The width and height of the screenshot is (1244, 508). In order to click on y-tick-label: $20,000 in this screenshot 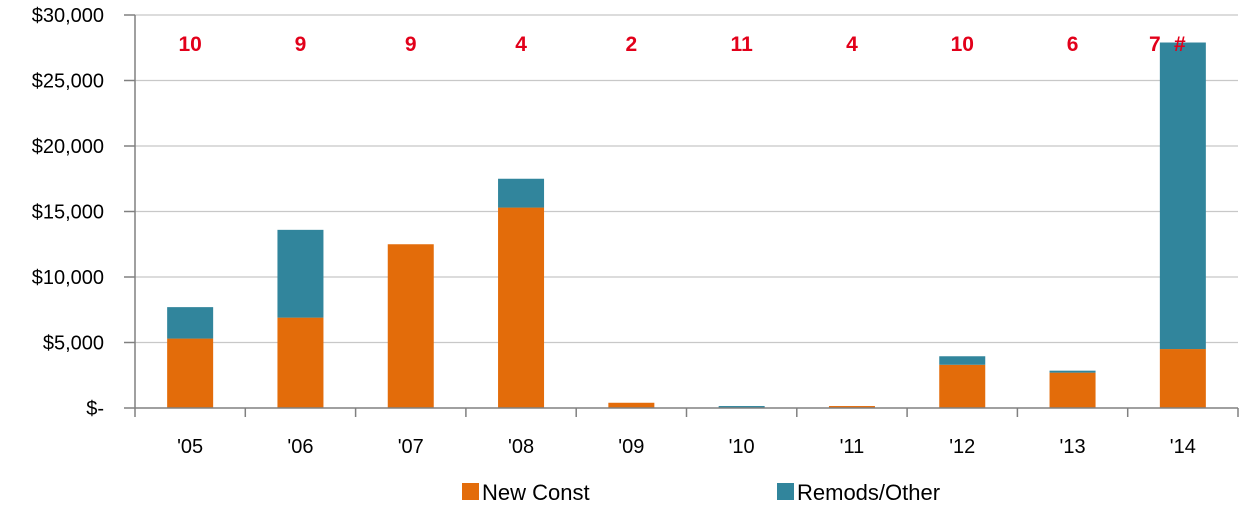, I will do `click(68, 147)`.